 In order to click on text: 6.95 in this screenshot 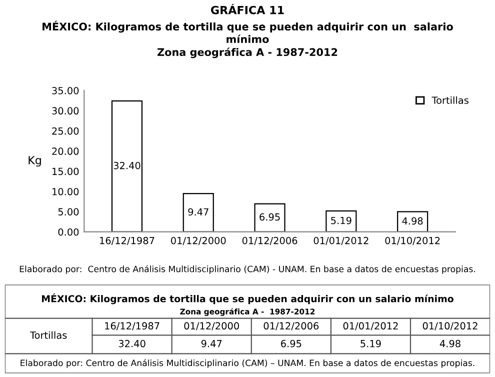, I will do `click(291, 344)`.